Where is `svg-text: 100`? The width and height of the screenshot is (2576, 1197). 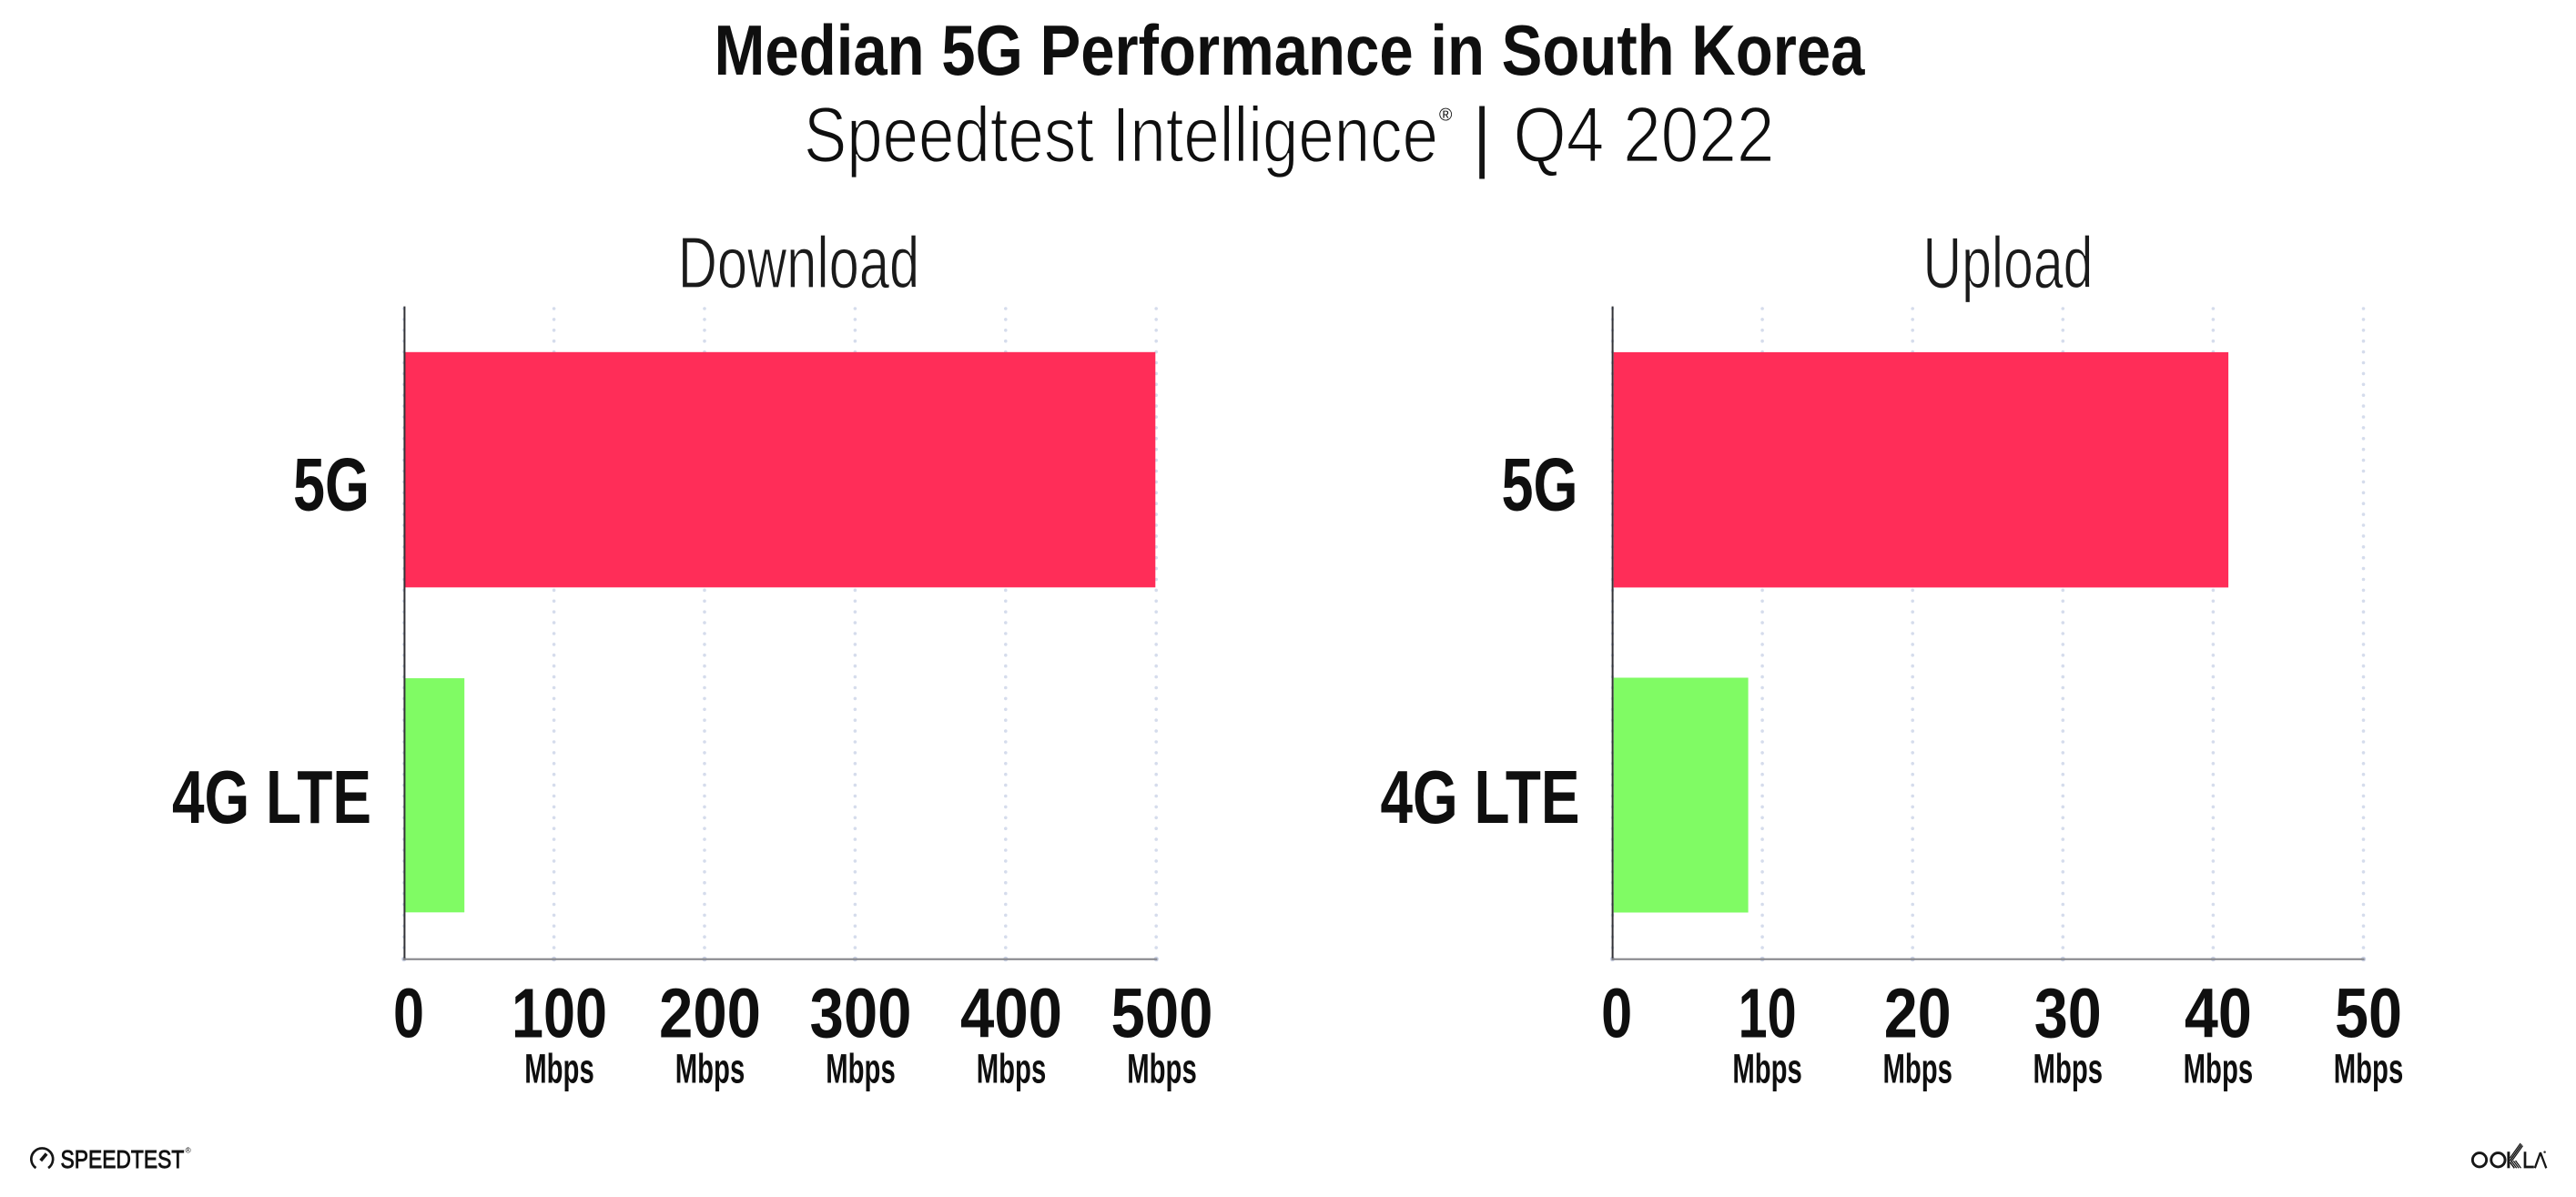
svg-text: 100 is located at coordinates (559, 1014).